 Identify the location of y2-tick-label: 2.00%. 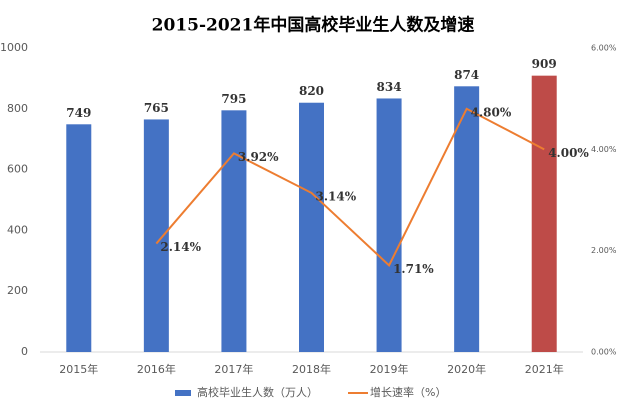
(604, 250).